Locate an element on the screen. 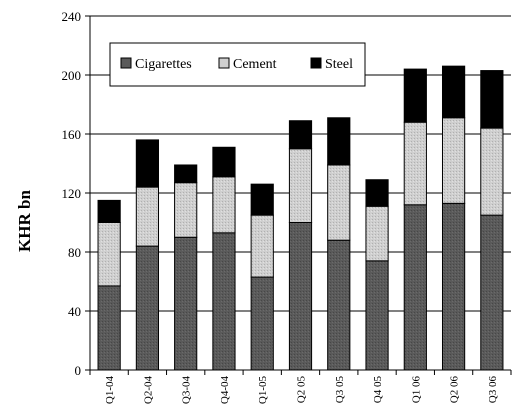  y-tick-label: 0 is located at coordinates (78, 370).